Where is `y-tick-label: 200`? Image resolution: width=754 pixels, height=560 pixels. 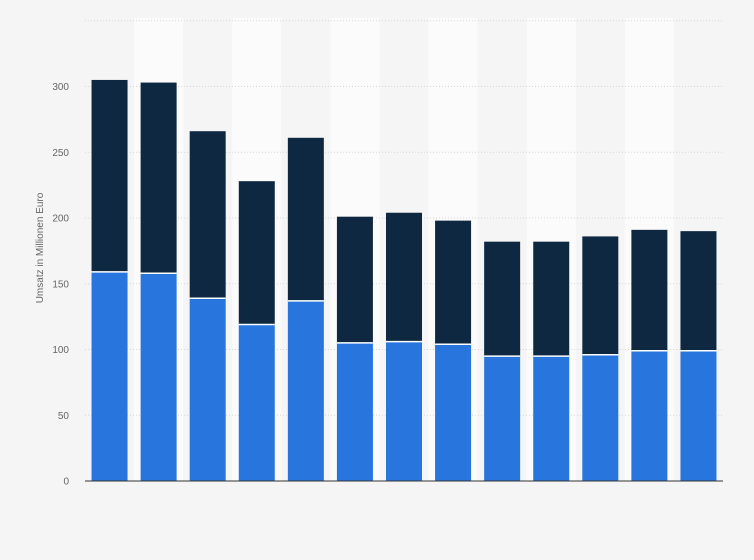
y-tick-label: 200 is located at coordinates (60, 219).